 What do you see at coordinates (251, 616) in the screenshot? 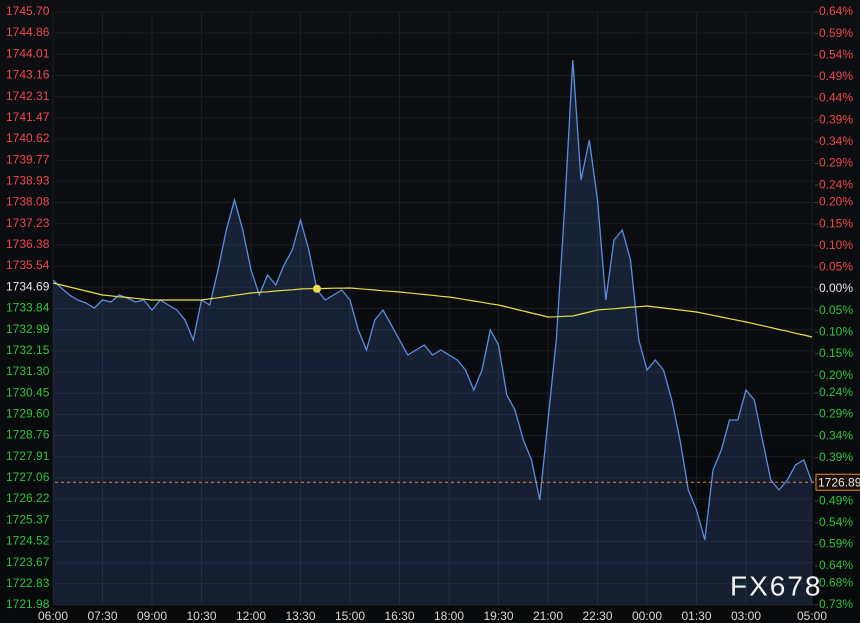
I see `x-tick-label: 12:00` at bounding box center [251, 616].